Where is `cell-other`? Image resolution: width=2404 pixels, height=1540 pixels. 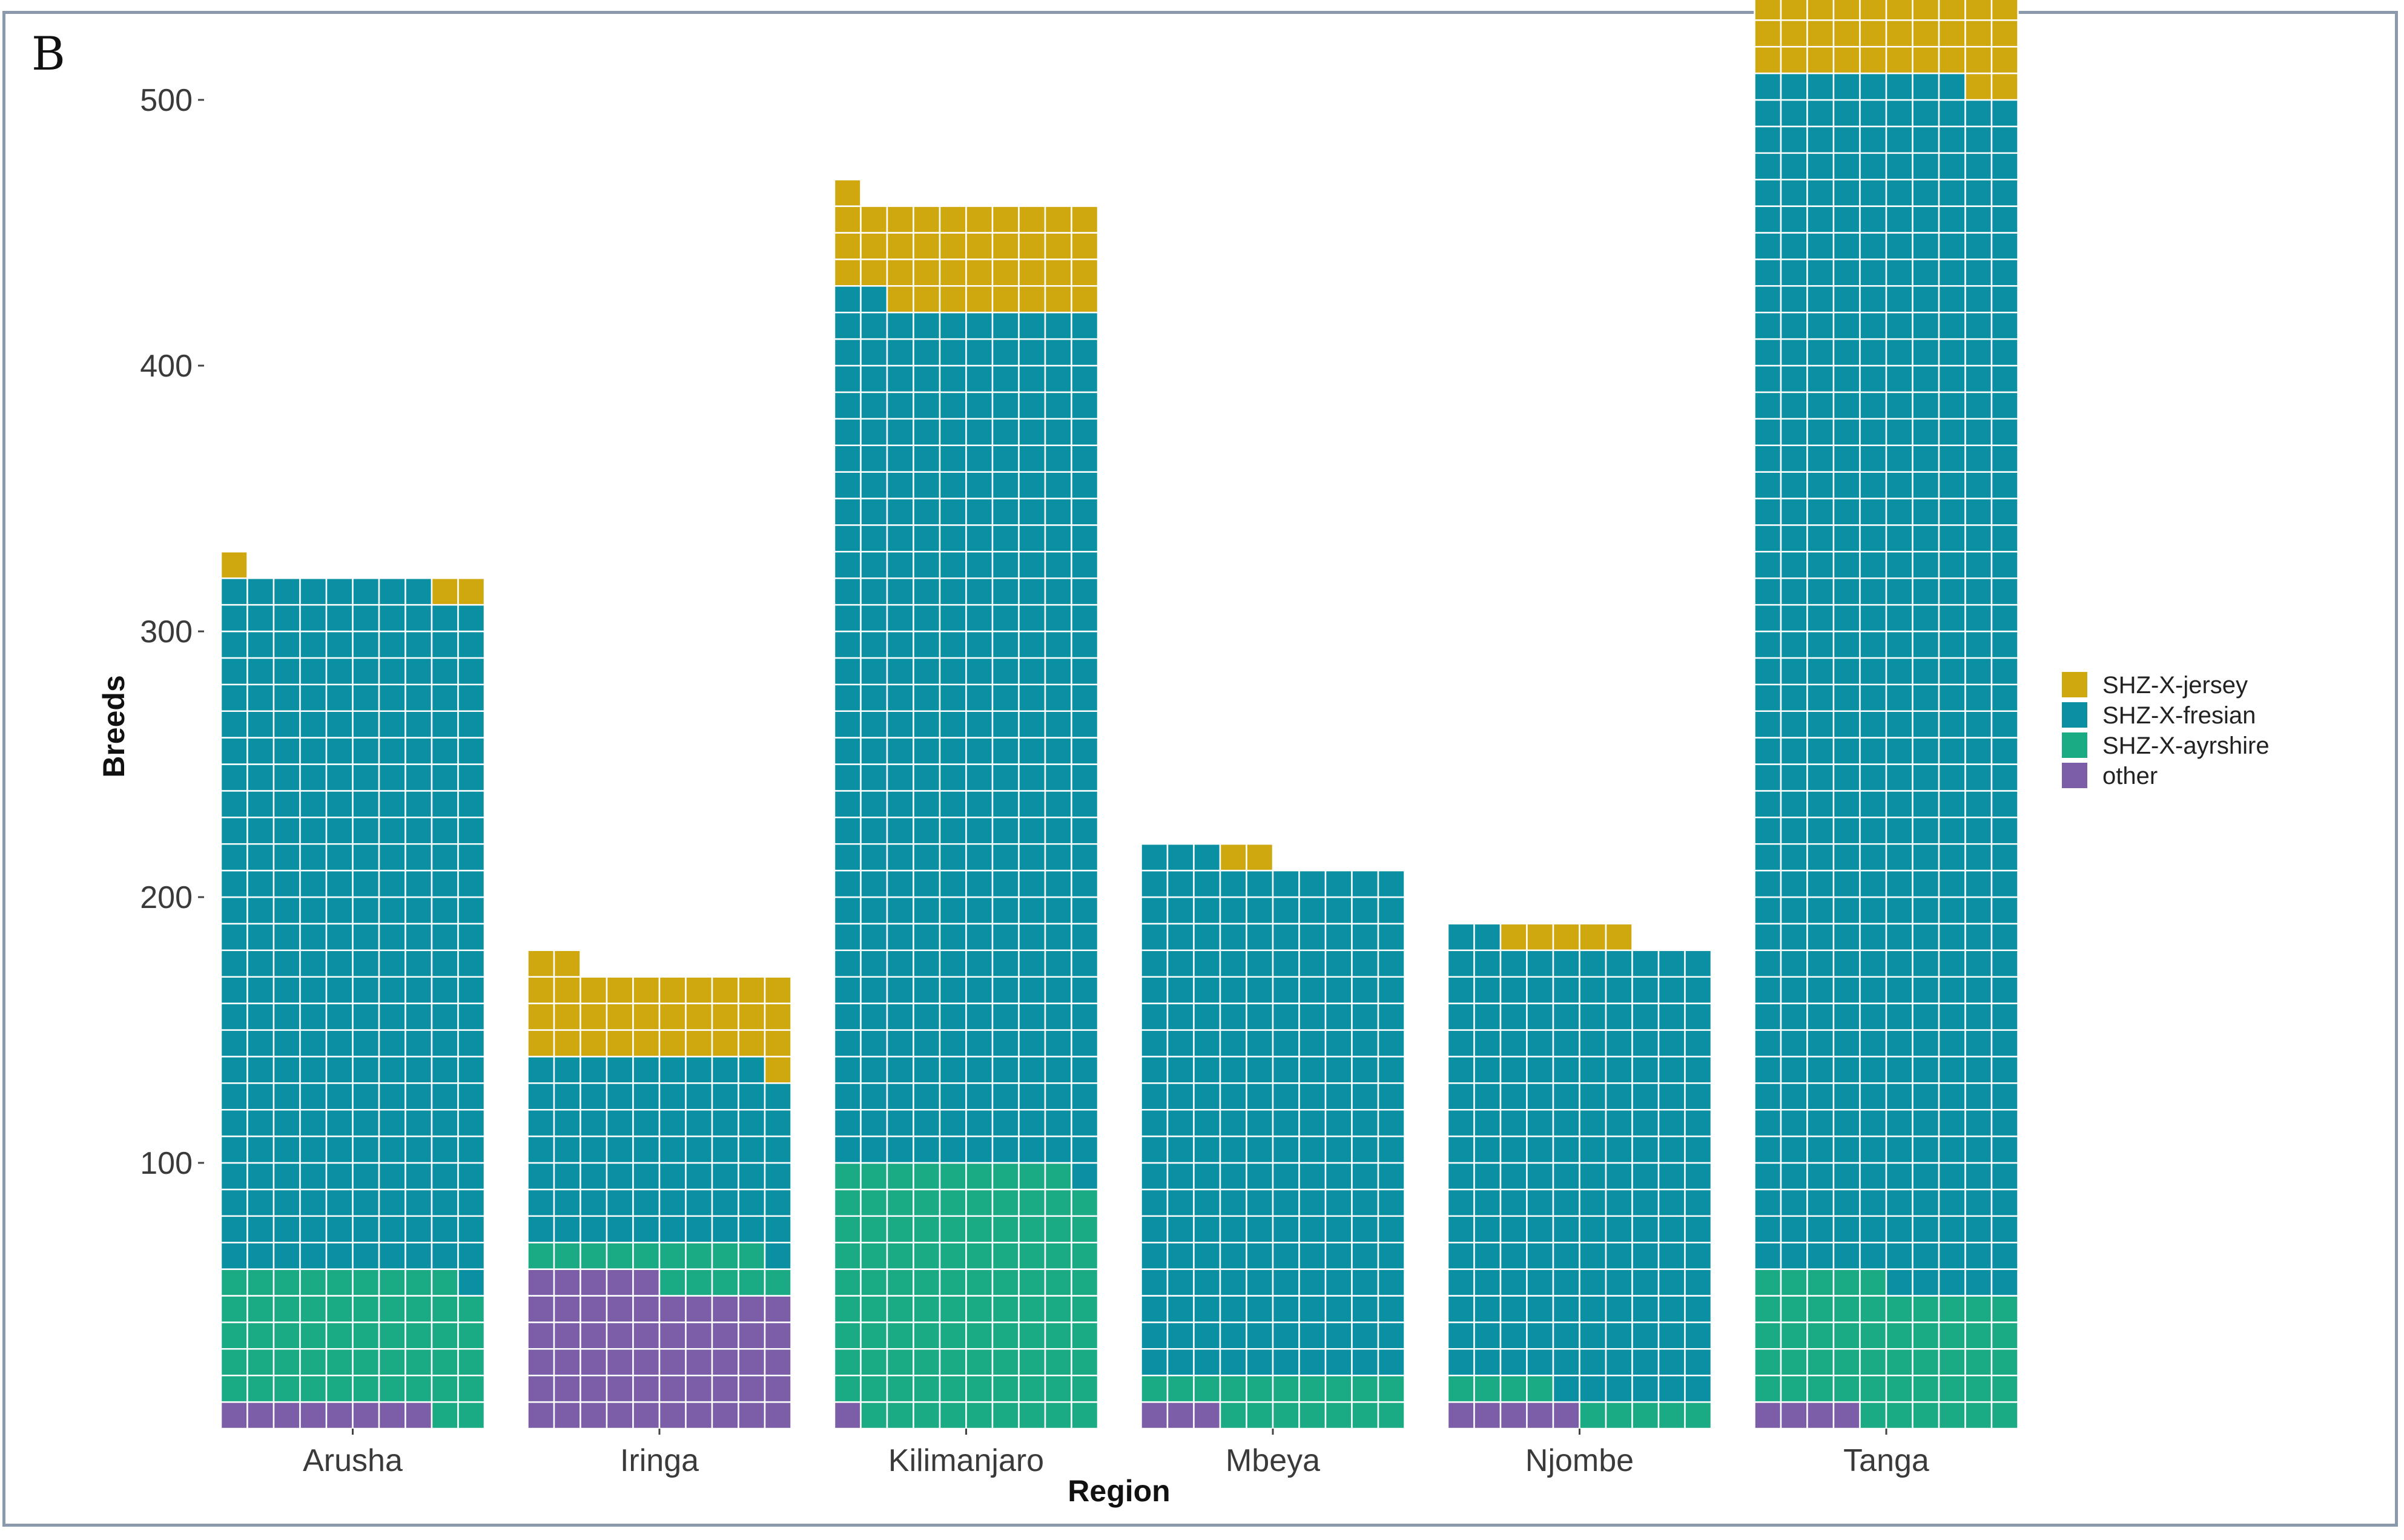 cell-other is located at coordinates (752, 1388).